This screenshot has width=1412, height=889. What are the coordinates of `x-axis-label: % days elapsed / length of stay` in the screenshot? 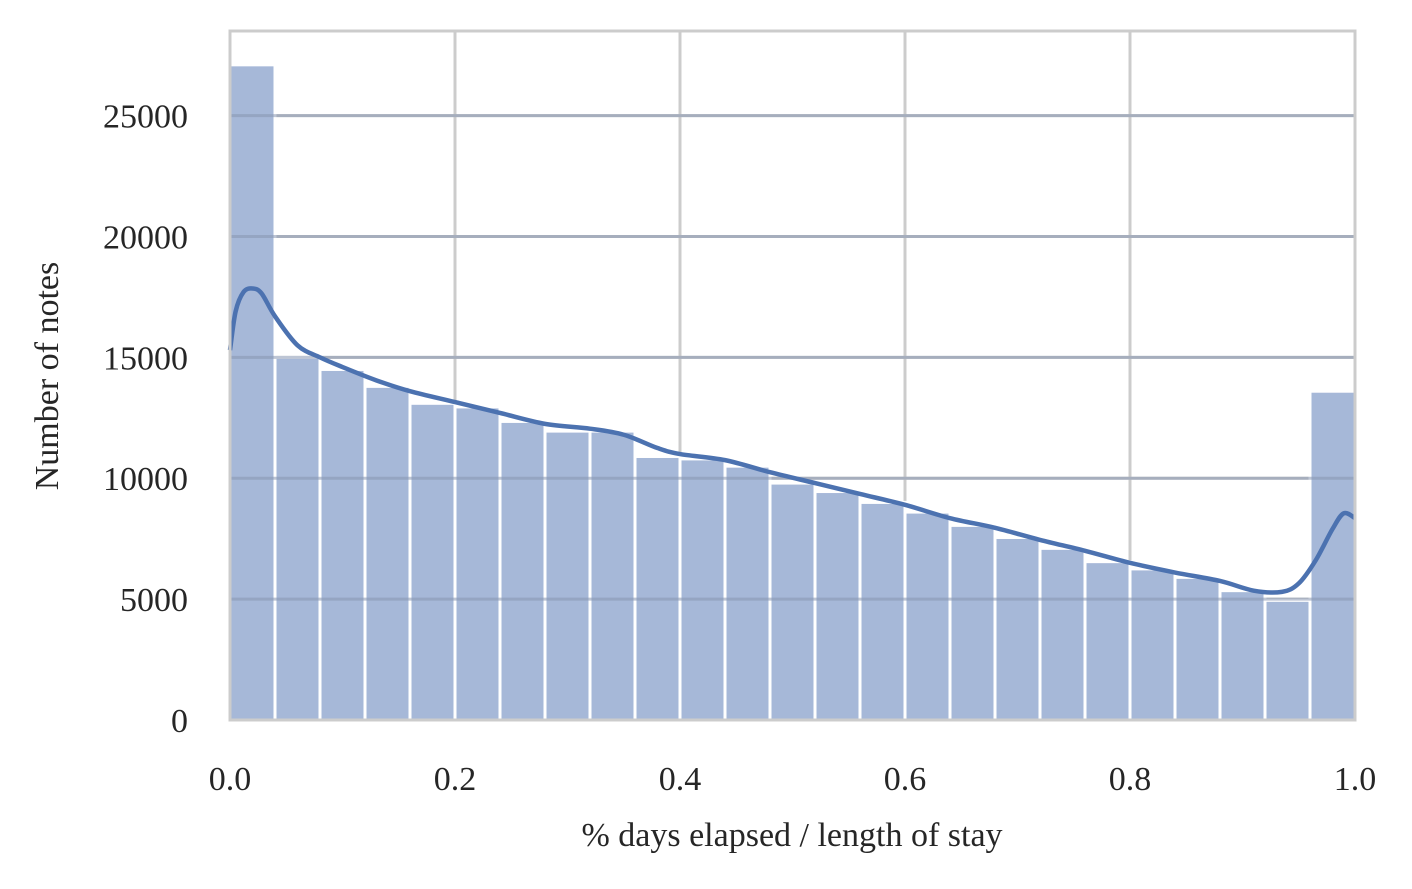 It's located at (791, 835).